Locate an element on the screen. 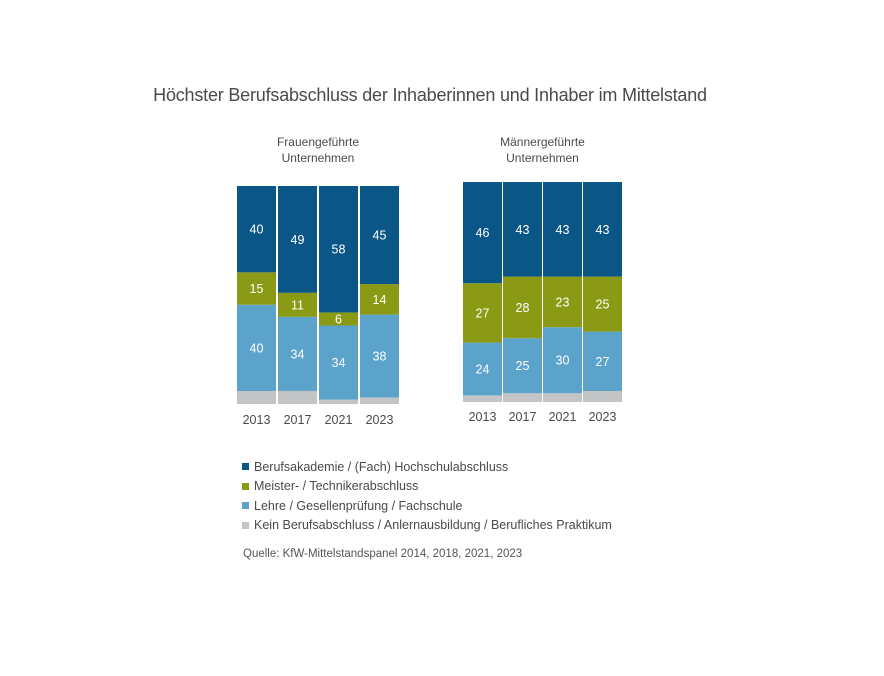 This screenshot has height=676, width=884. data-label: 24 is located at coordinates (483, 370).